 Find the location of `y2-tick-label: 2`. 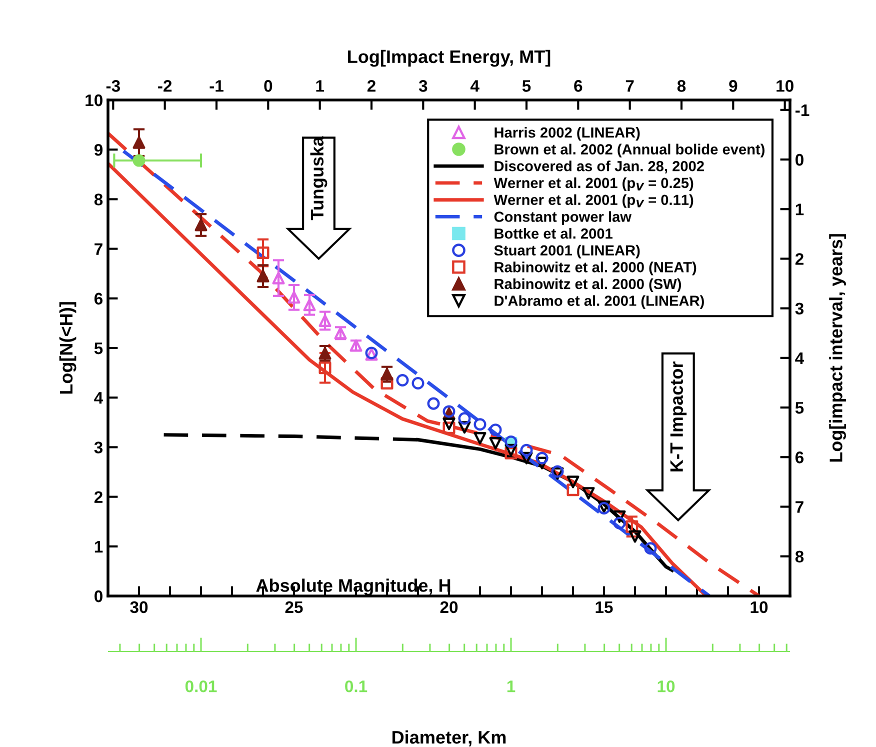

y2-tick-label: 2 is located at coordinates (799, 259).